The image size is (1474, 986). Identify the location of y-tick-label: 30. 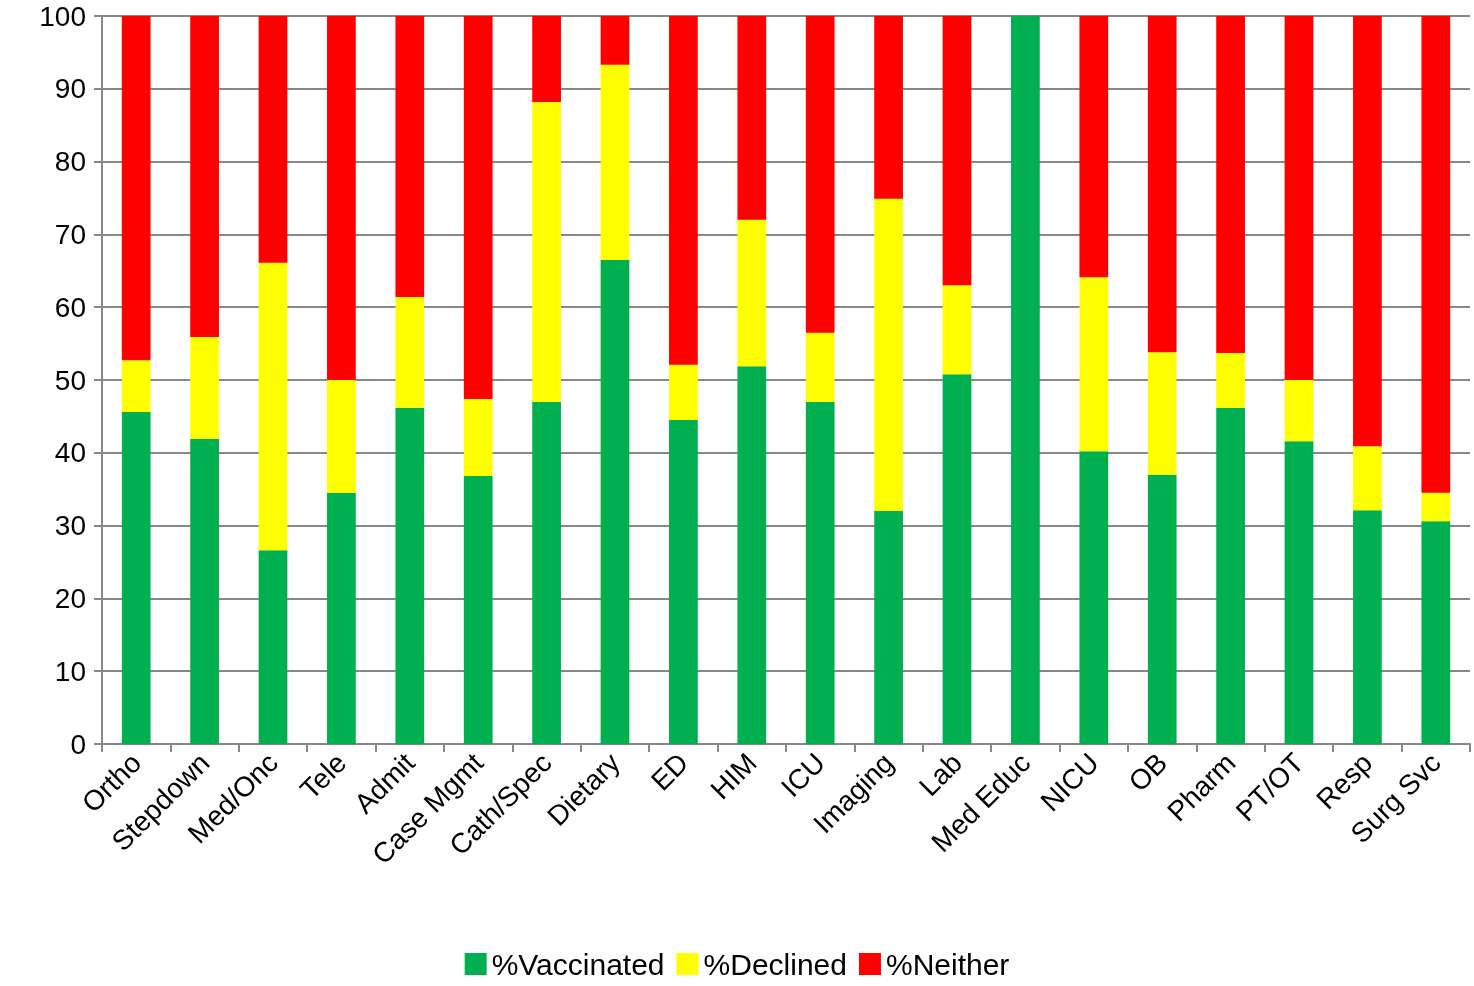
(70, 526).